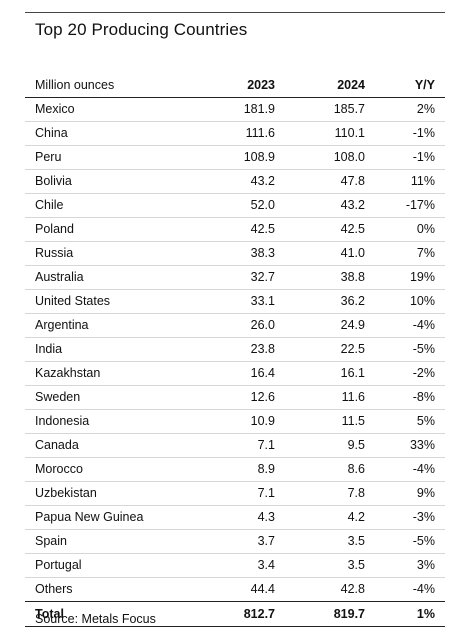 This screenshot has width=468, height=636. I want to click on total-yy: 1%, so click(425, 614).